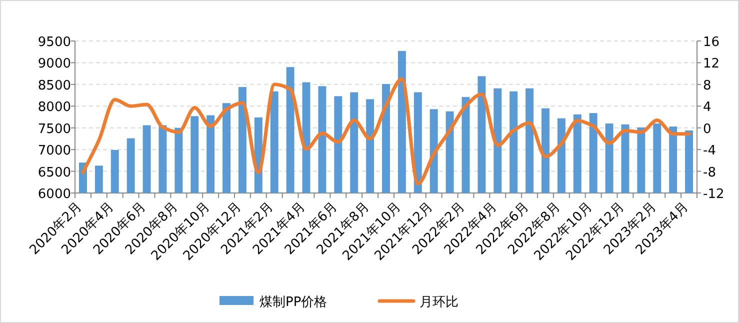 The height and width of the screenshot is (323, 739). Describe the element at coordinates (711, 42) in the screenshot. I see `y2-tick-label: 16` at that location.